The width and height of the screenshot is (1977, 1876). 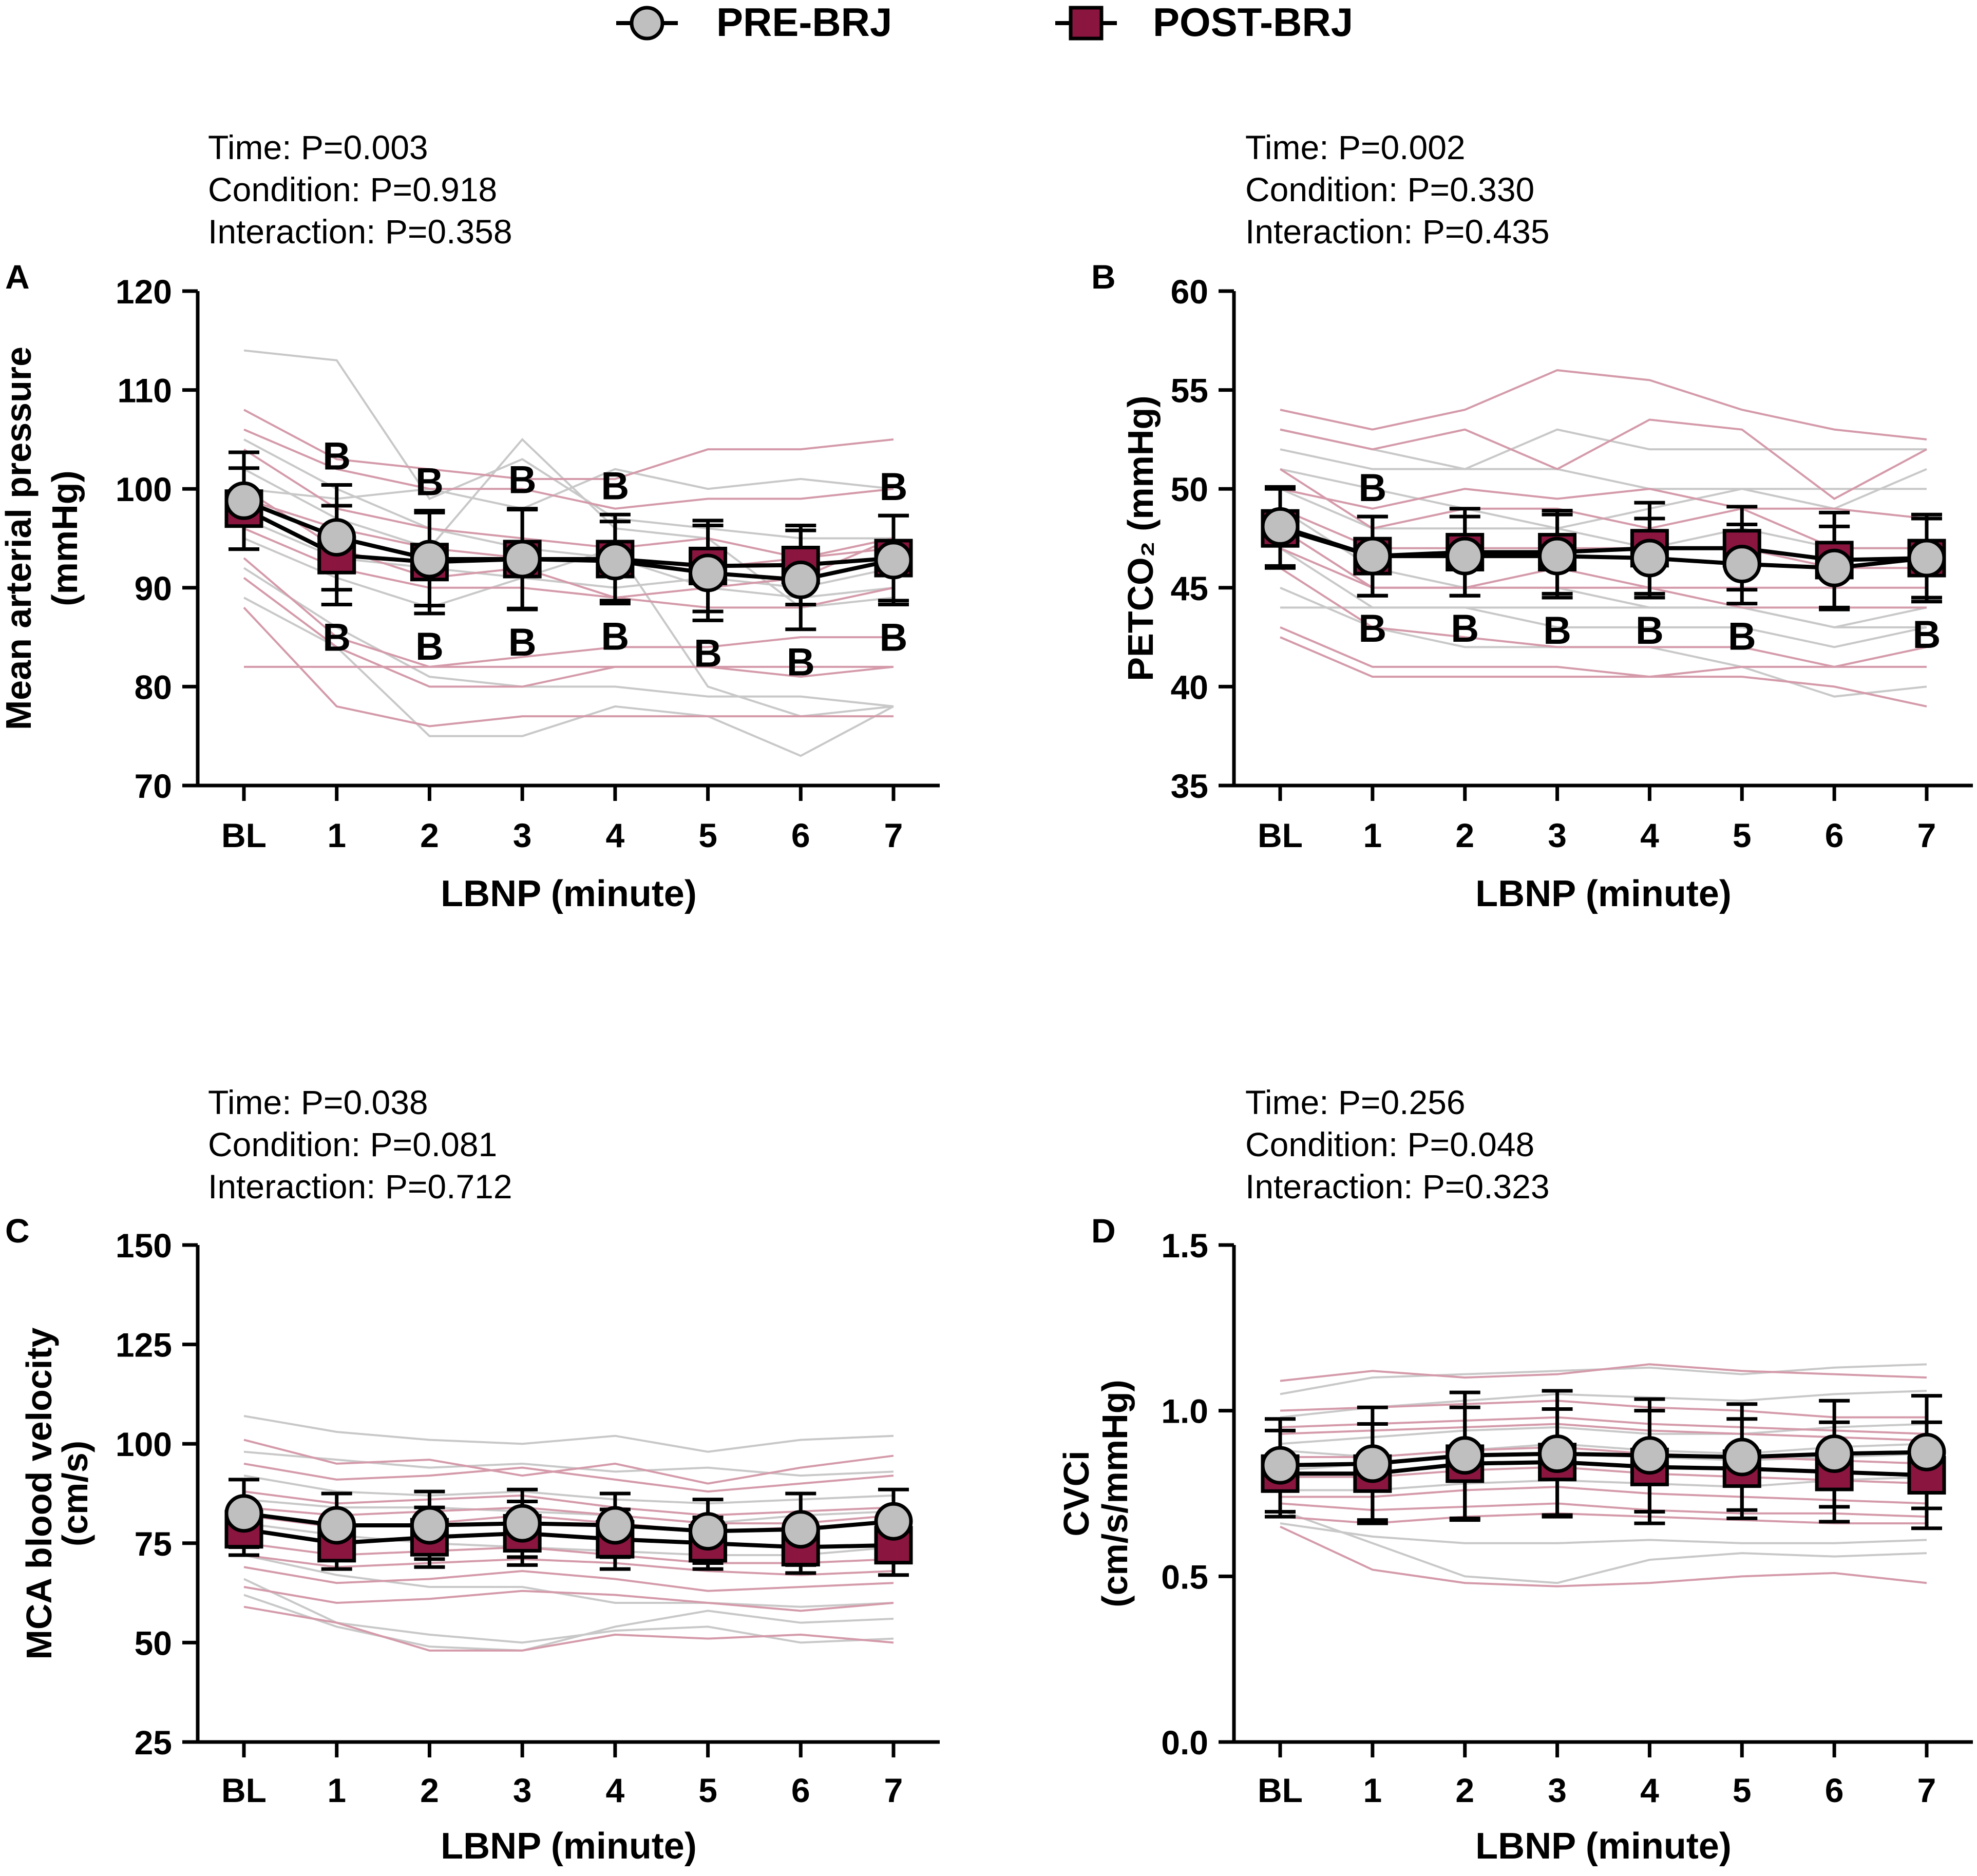 I want to click on stat-line: Condition: P=0.330, so click(x=1389, y=189).